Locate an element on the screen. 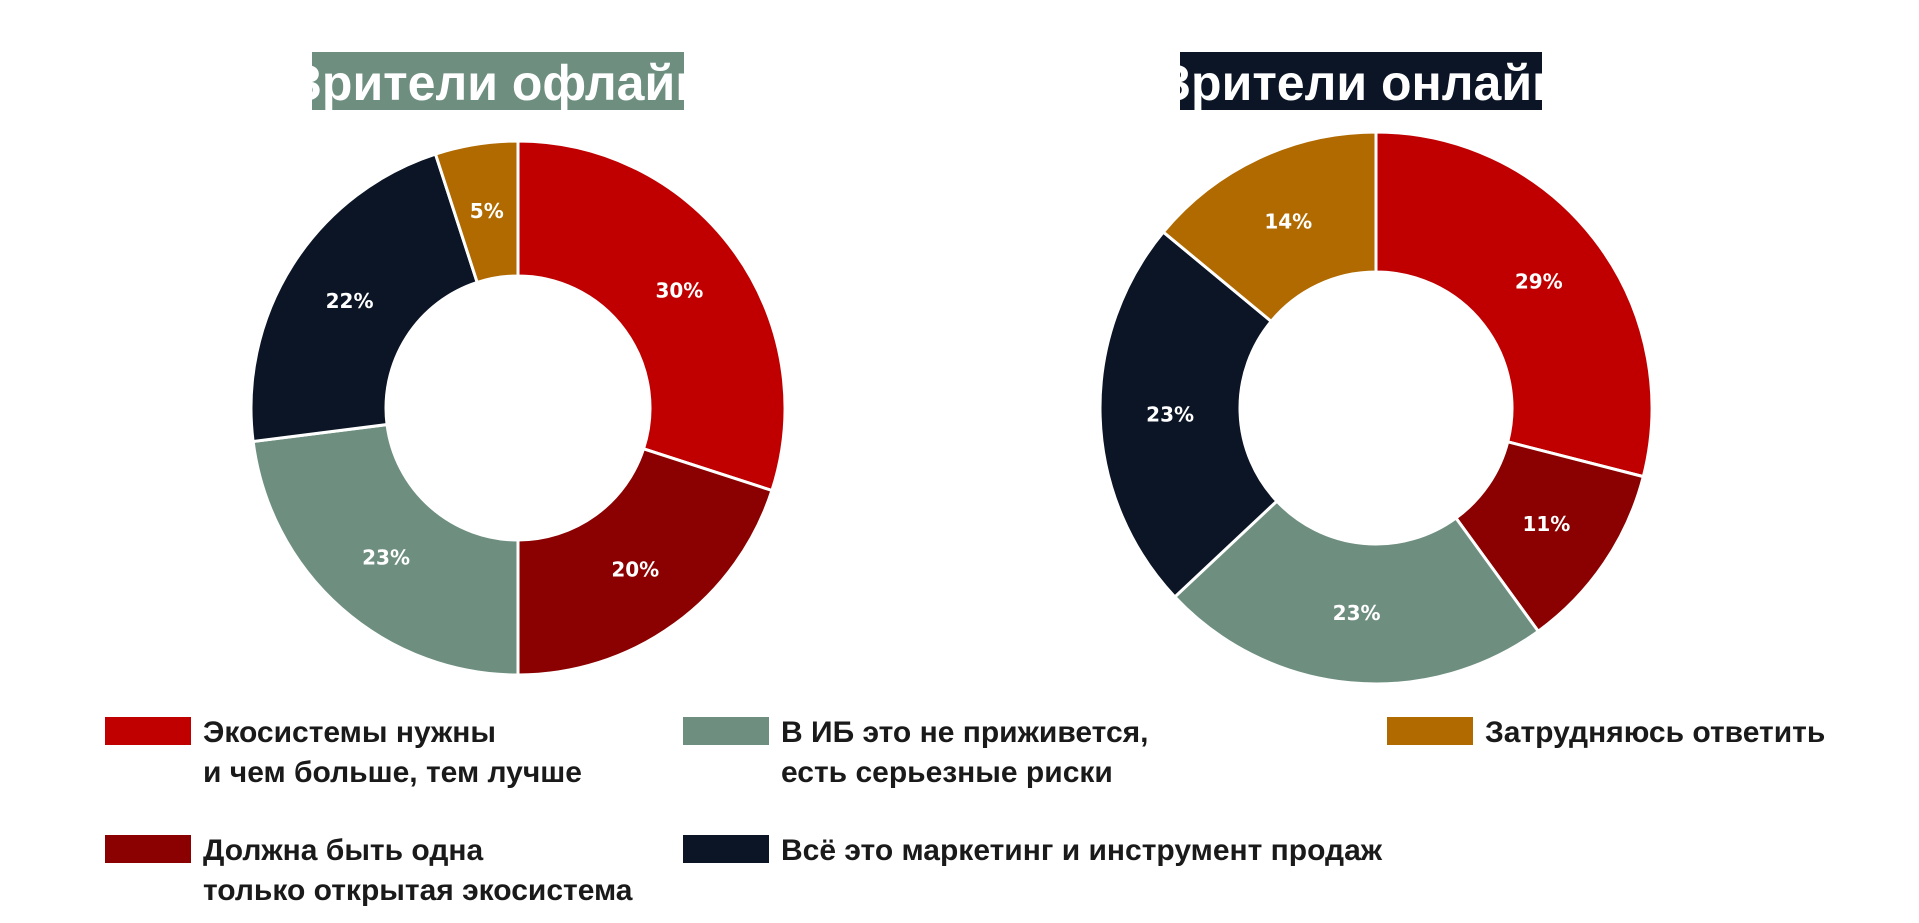 This screenshot has height=923, width=1919. donut-slice-online-eco-needed is located at coordinates (1514, 304).